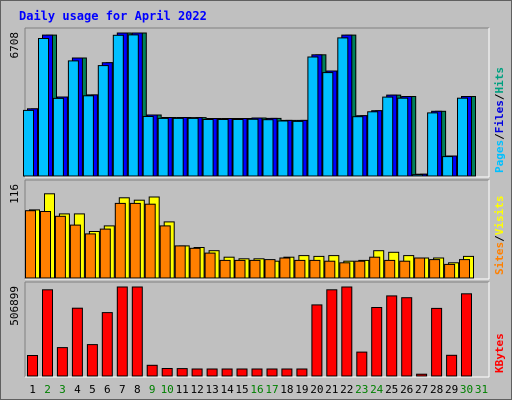 This screenshot has width=512, height=400. Describe the element at coordinates (62, 389) in the screenshot. I see `x-tick-label: 3` at that location.